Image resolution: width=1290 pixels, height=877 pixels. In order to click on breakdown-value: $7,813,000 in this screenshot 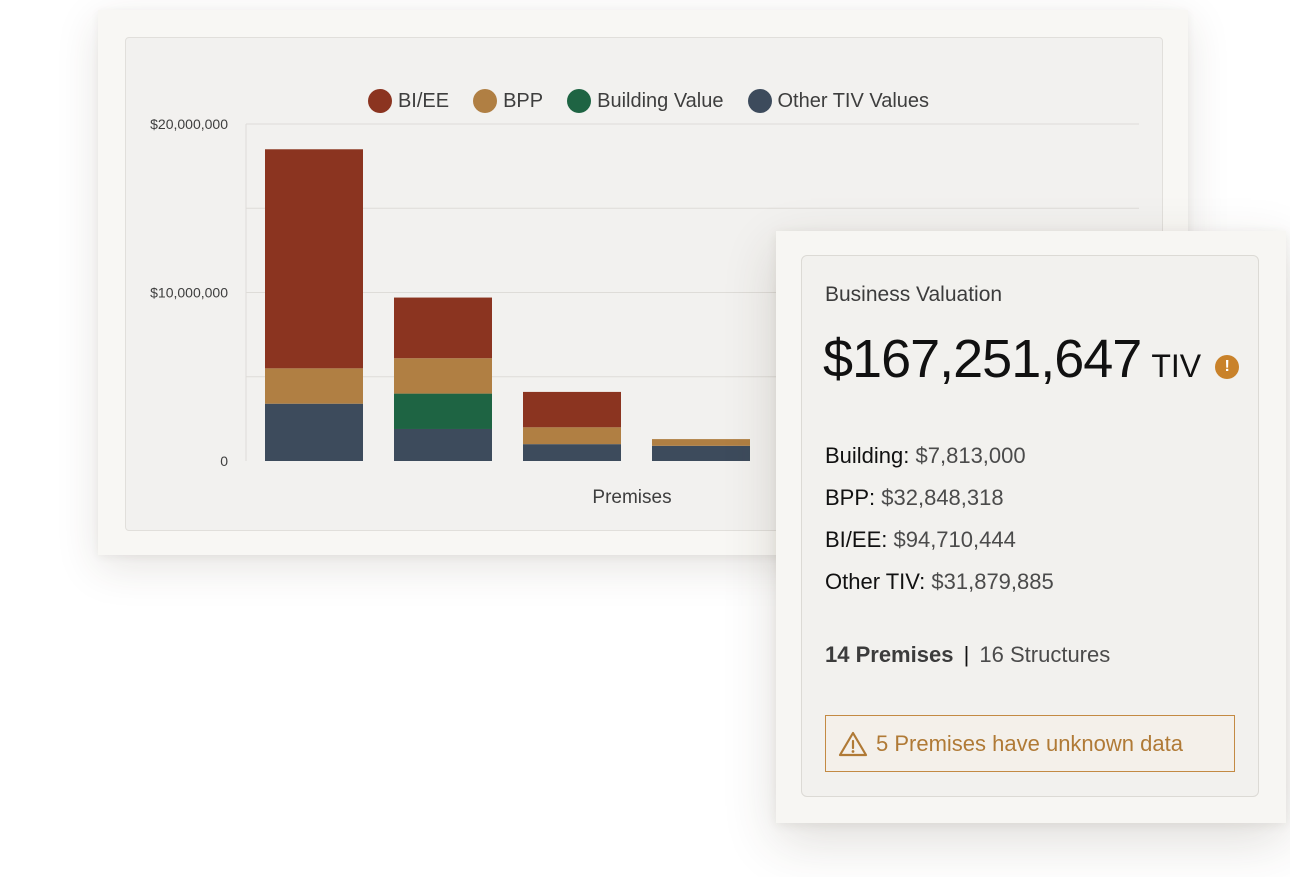, I will do `click(970, 455)`.